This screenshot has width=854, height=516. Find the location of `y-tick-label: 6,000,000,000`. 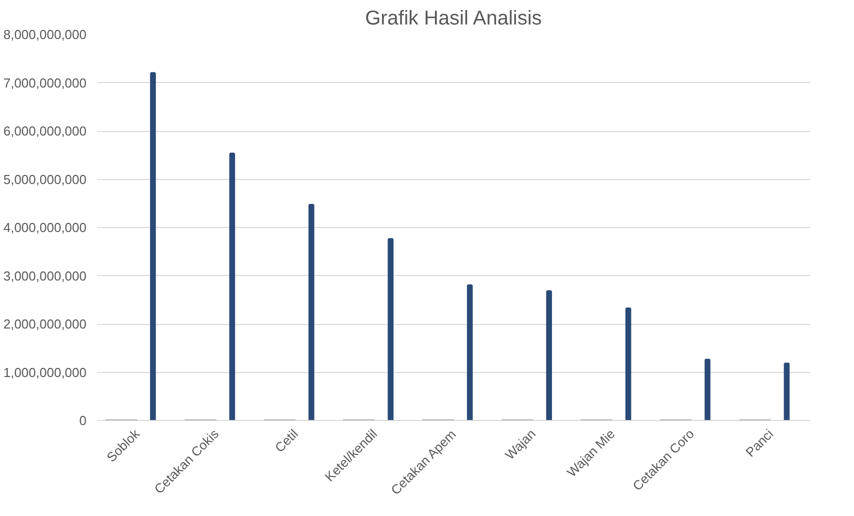

y-tick-label: 6,000,000,000 is located at coordinates (45, 131).